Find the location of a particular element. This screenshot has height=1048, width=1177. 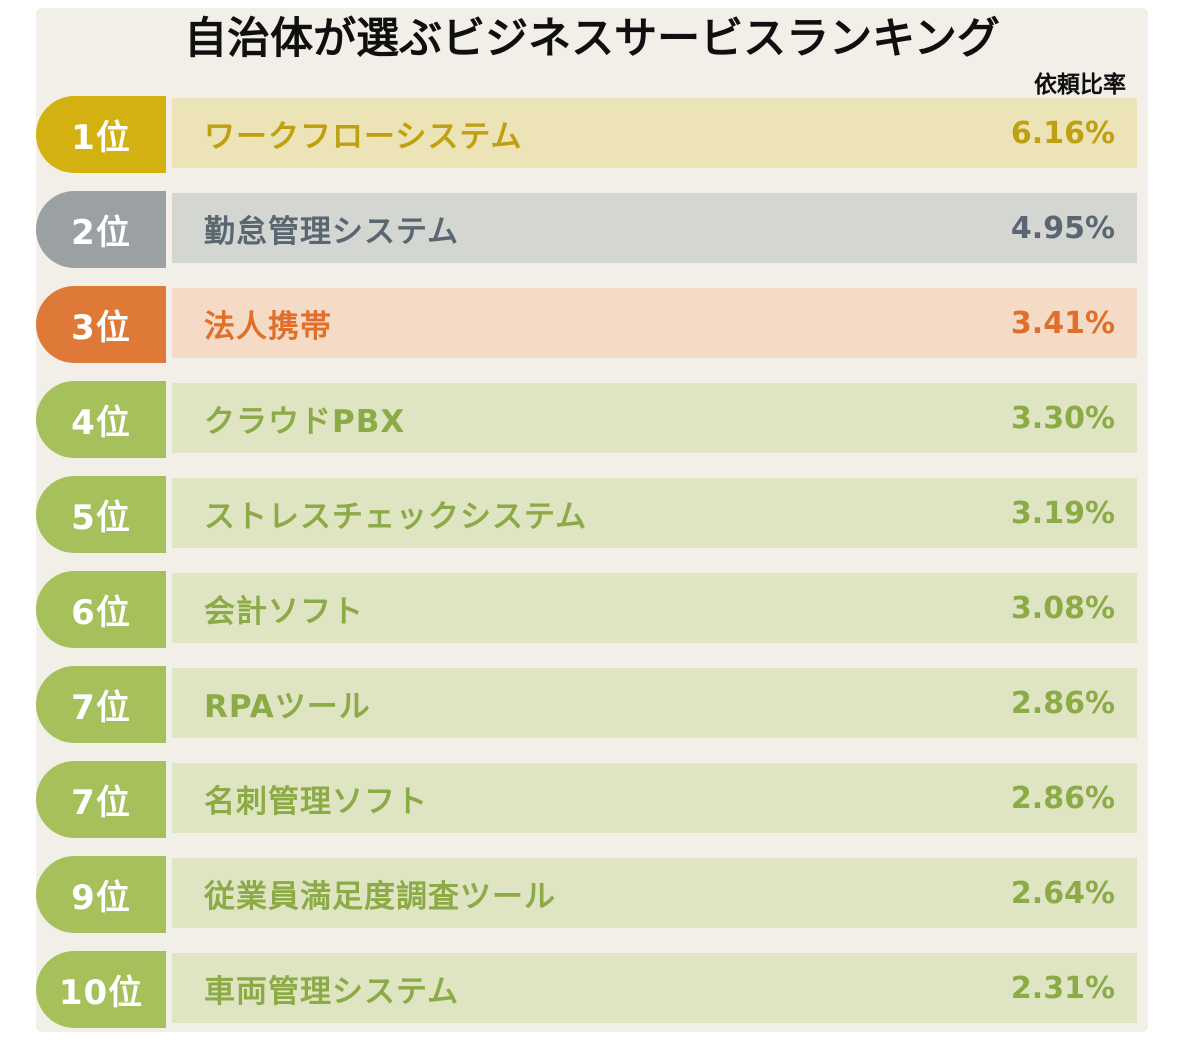

ranking-row: 2位 勤怠管理システム 4.95% is located at coordinates (592, 229).